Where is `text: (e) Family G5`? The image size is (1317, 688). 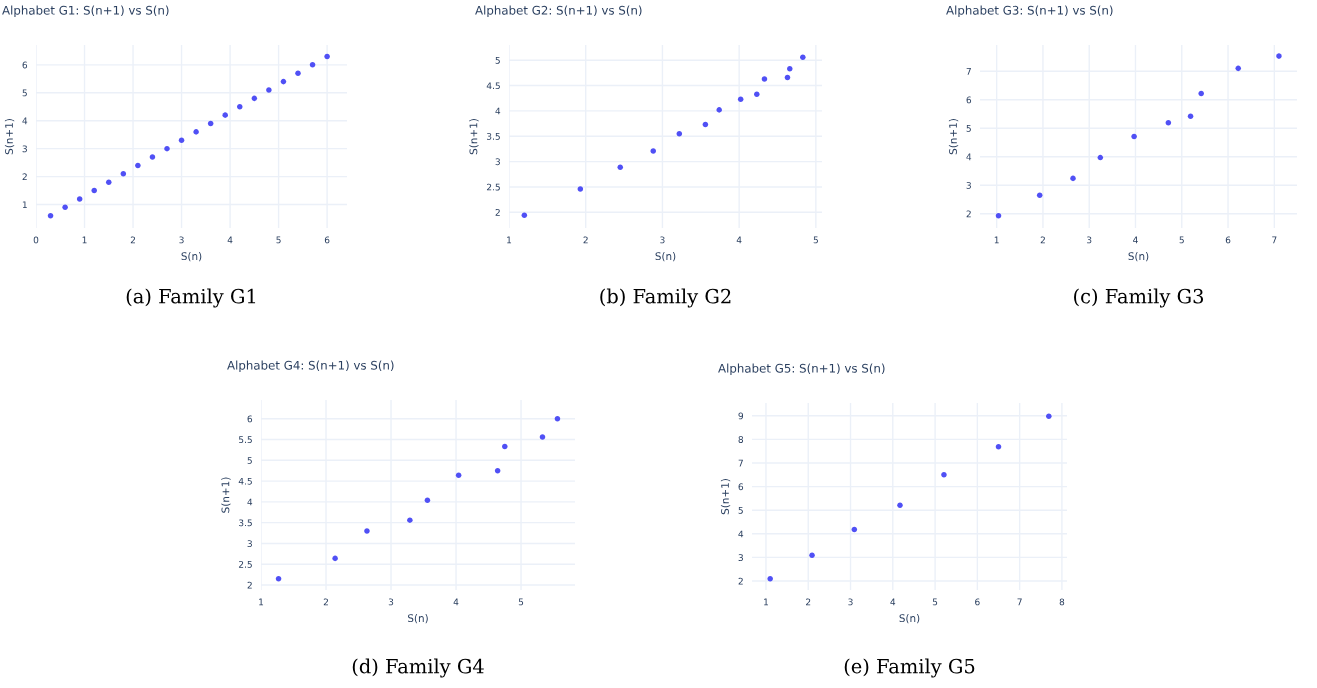 text: (e) Family G5 is located at coordinates (909, 668).